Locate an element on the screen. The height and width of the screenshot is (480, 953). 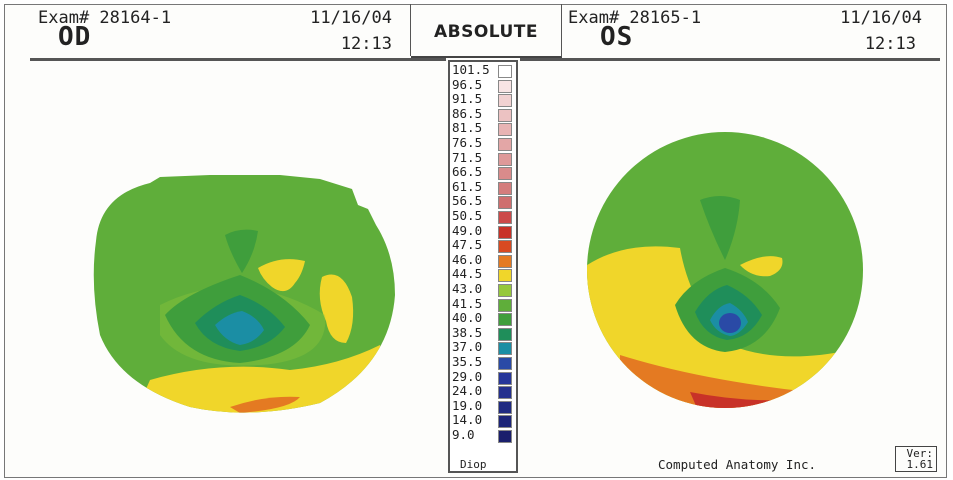
od-header-rule is located at coordinates (238, 59).